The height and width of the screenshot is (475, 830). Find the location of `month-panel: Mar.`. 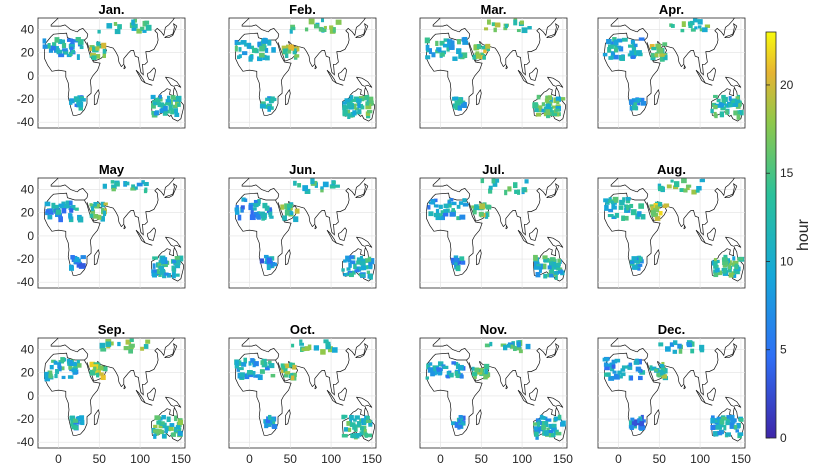

month-panel: Mar. is located at coordinates (493, 65).